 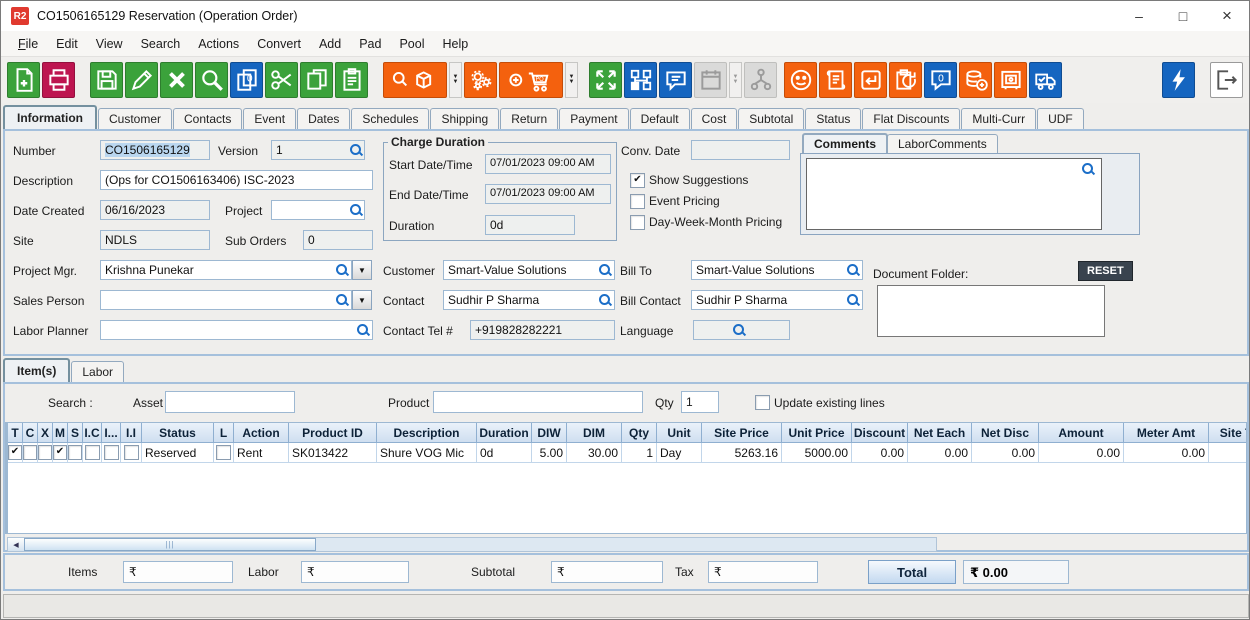 I want to click on table-column-header: I.C, so click(x=92, y=433).